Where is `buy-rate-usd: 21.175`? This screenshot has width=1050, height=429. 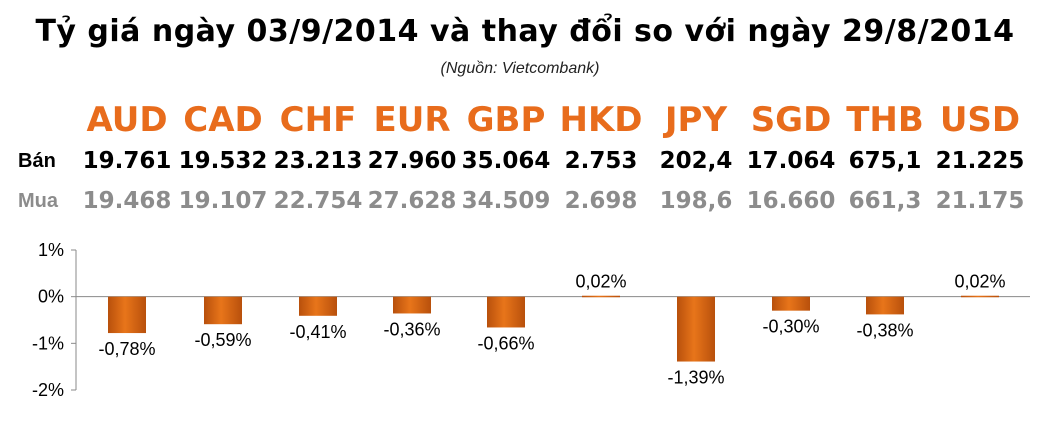 buy-rate-usd: 21.175 is located at coordinates (980, 201).